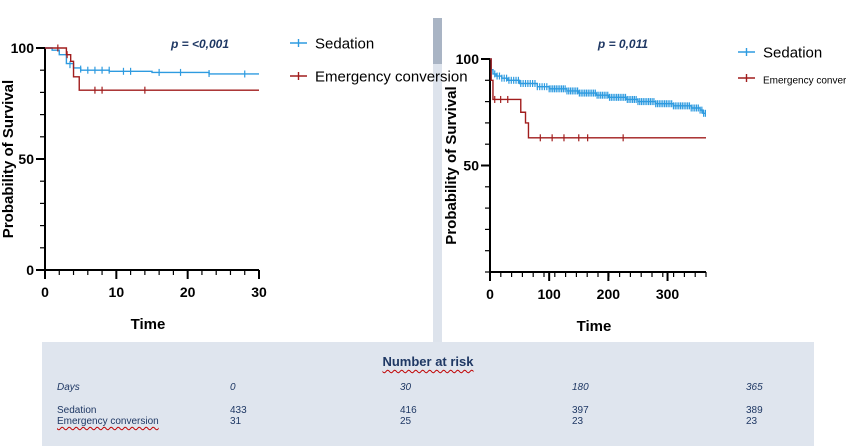 The image size is (846, 446). What do you see at coordinates (108, 421) in the screenshot?
I see `risk-row-emergency-label: Emergency conversion` at bounding box center [108, 421].